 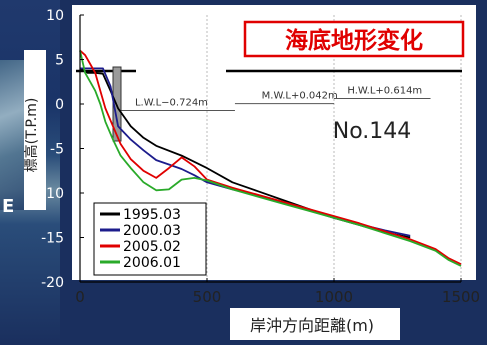 I want to click on y-tick-label-1: 5, so click(x=59, y=61).